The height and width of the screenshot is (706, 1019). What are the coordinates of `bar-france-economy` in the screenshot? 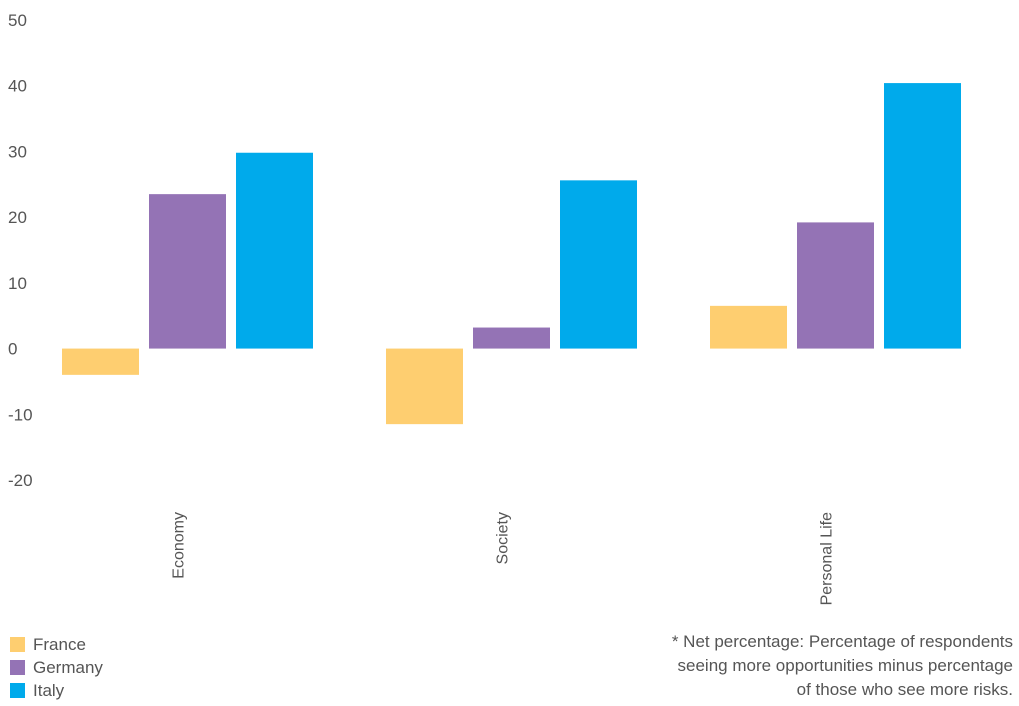 It's located at (100, 361).